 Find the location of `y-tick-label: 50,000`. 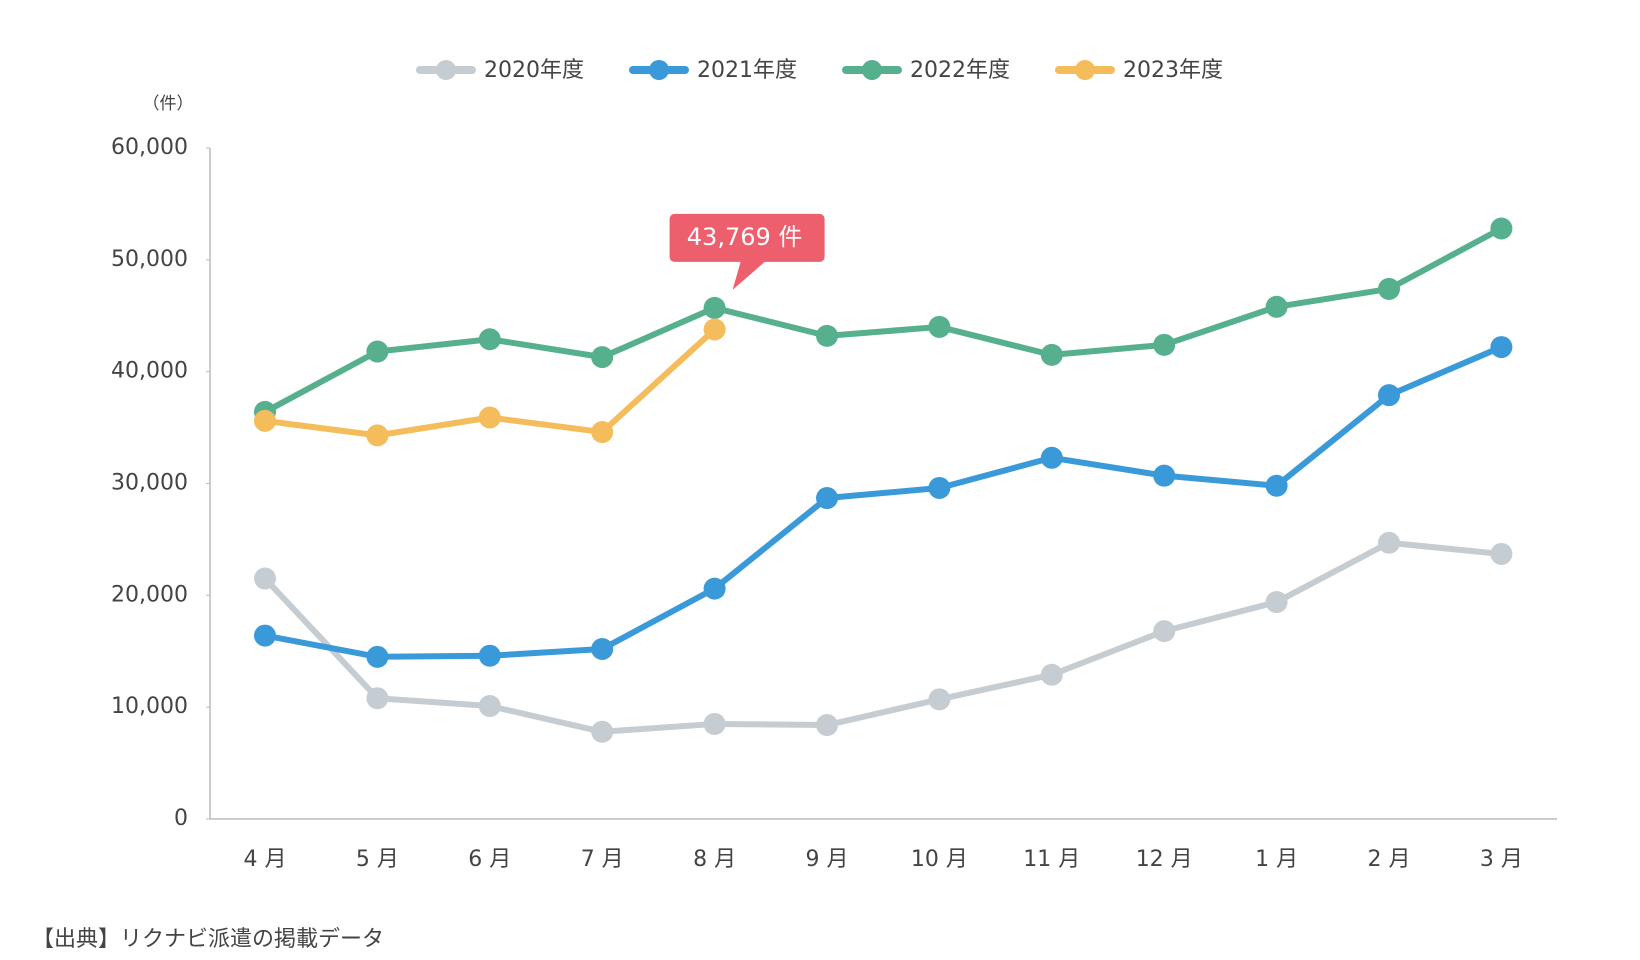

y-tick-label: 50,000 is located at coordinates (149, 259).